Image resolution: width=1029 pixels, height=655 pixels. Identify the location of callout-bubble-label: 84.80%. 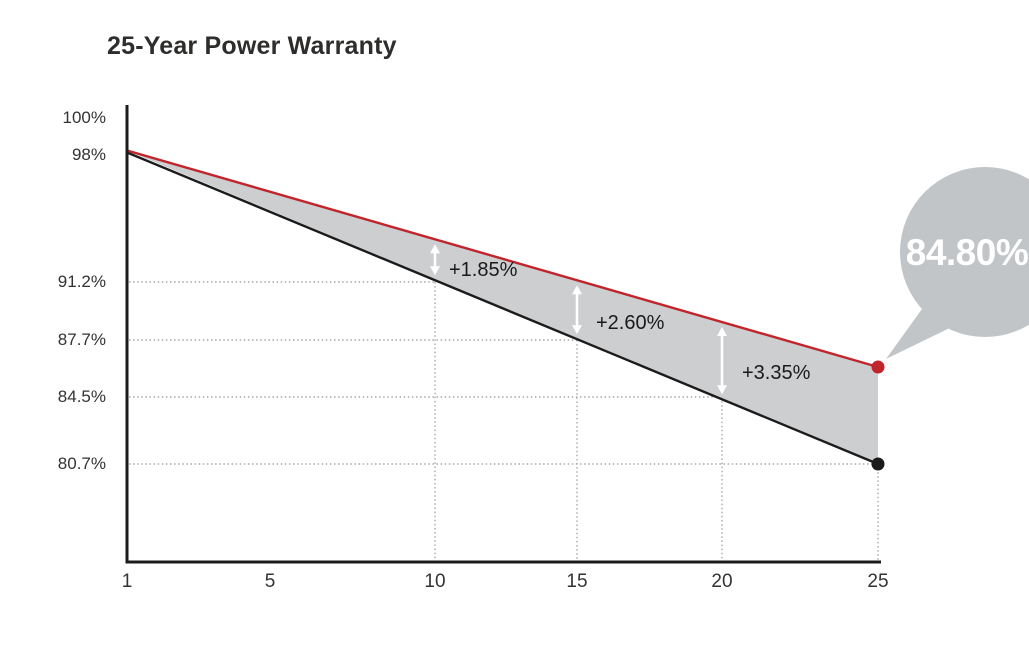
(967, 252).